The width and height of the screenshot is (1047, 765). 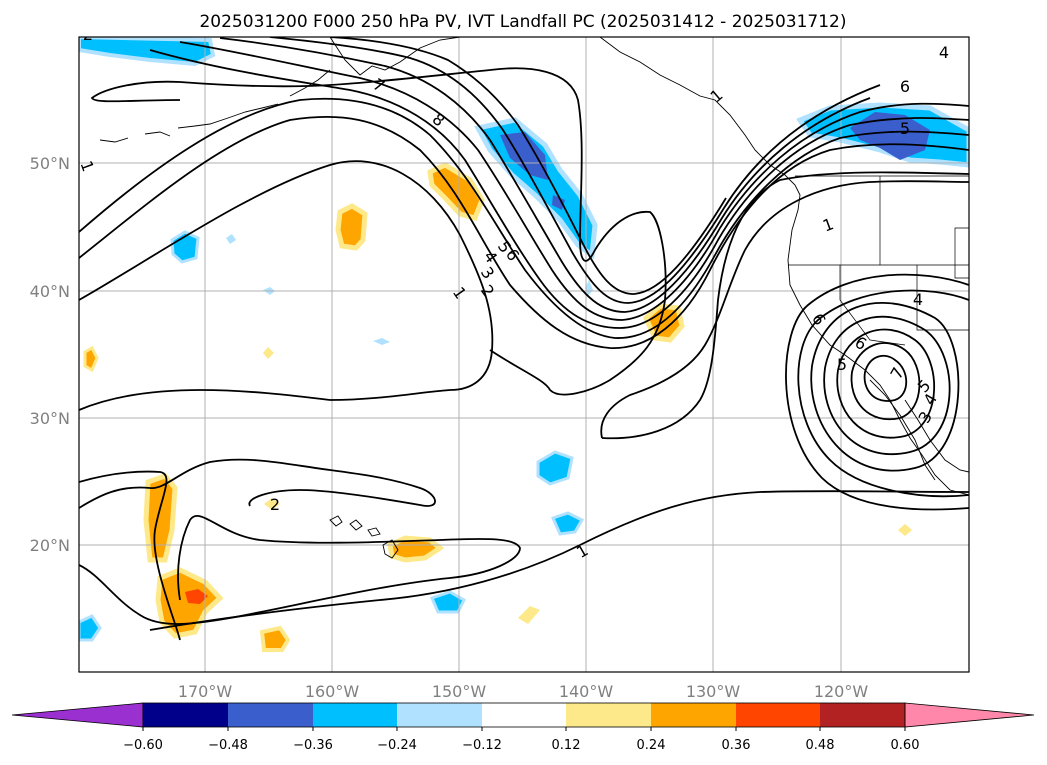 What do you see at coordinates (482, 745) in the screenshot?
I see `colorbar-tick: −0.12` at bounding box center [482, 745].